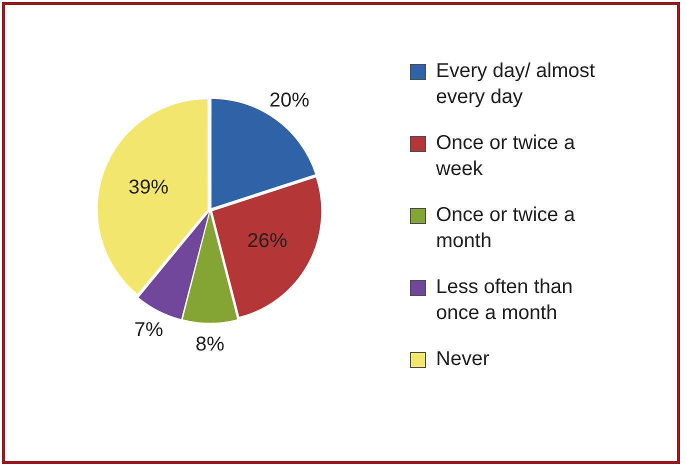 Image resolution: width=686 pixels, height=470 pixels. What do you see at coordinates (516, 84) in the screenshot?
I see `legend-label: Every day/ almost every day` at bounding box center [516, 84].